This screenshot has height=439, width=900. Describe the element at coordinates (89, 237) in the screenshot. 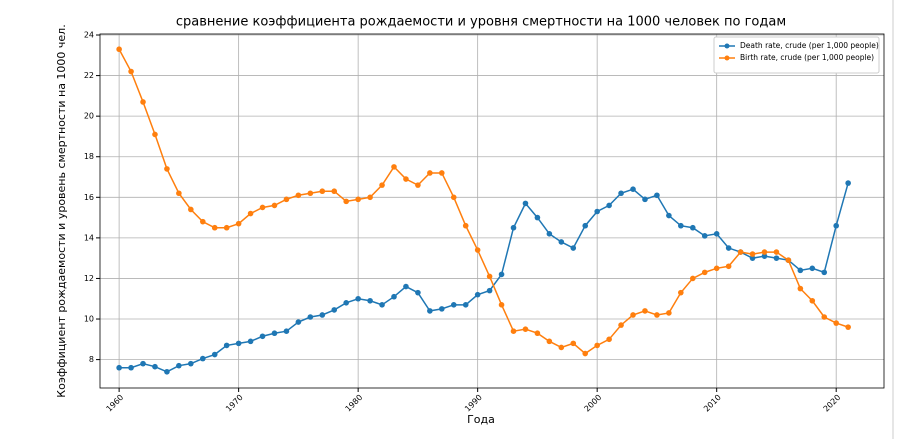

I see `y-tick-label: 14` at that location.